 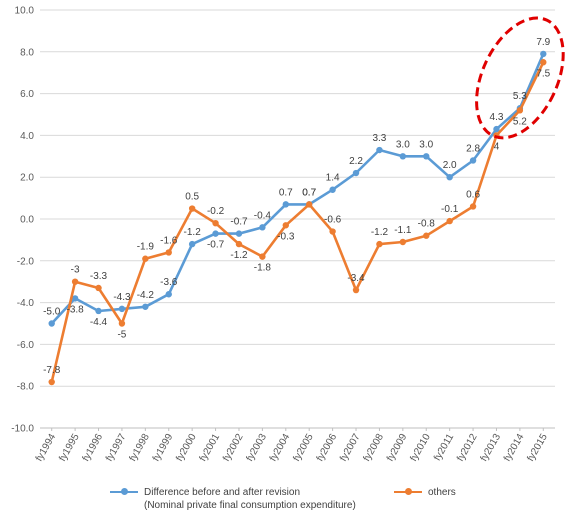 I want to click on y-axis: 10.0 8.0 6.0 4.0 2.0 0.0 -2.0 -4.0 -6.0 -8.0 -10.0, so click(x=22, y=220).